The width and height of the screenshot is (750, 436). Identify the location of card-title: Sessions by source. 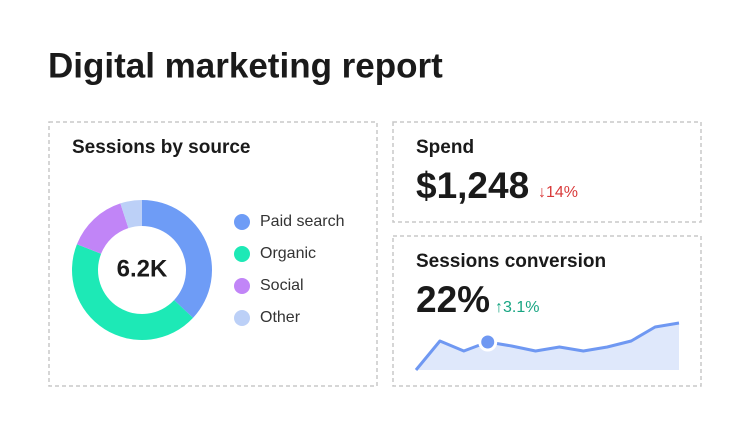
(161, 147).